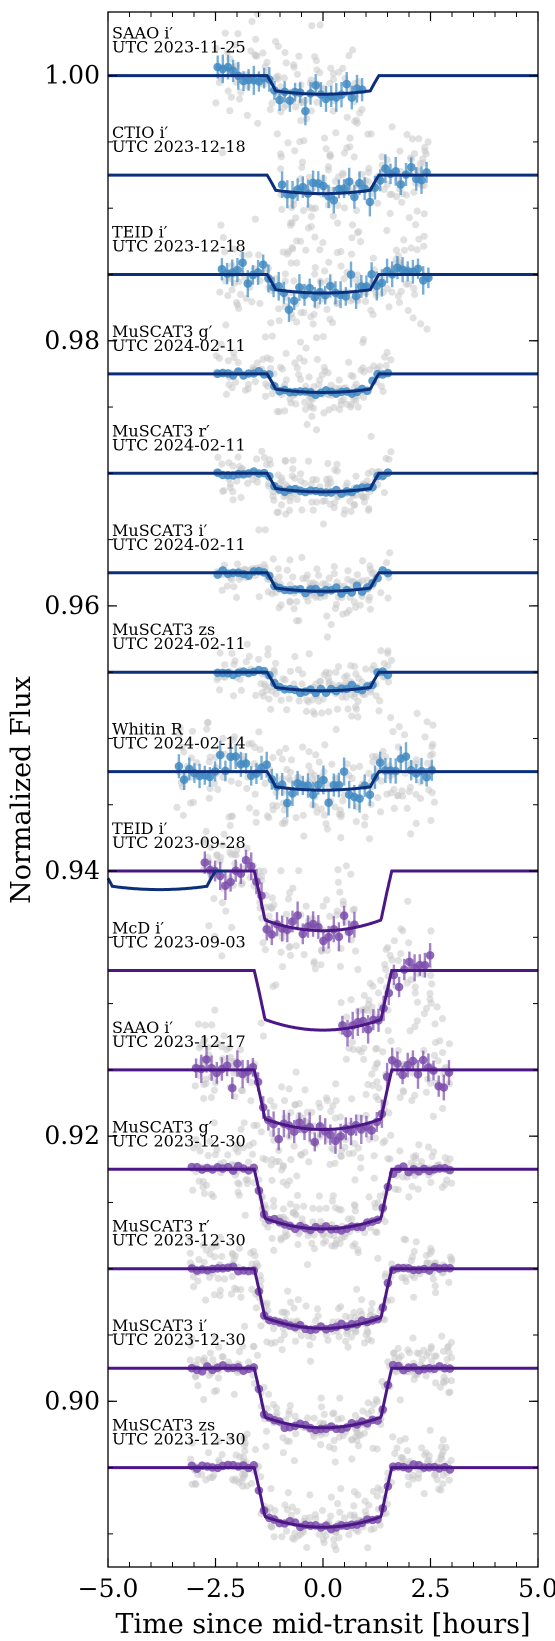 The height and width of the screenshot is (1641, 555). Describe the element at coordinates (163, 629) in the screenshot. I see `panel-label-instrument: MuSCAT3 zs` at that location.